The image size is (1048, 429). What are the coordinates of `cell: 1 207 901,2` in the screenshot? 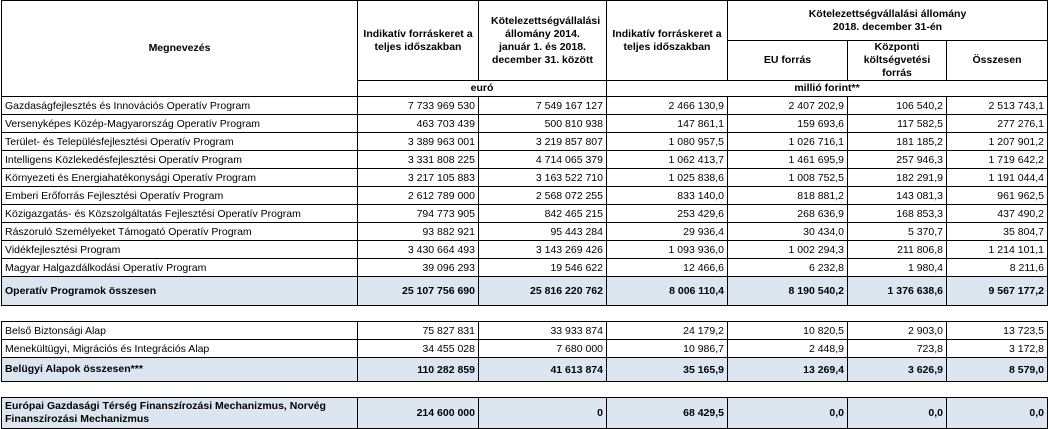 It's located at (996, 141).